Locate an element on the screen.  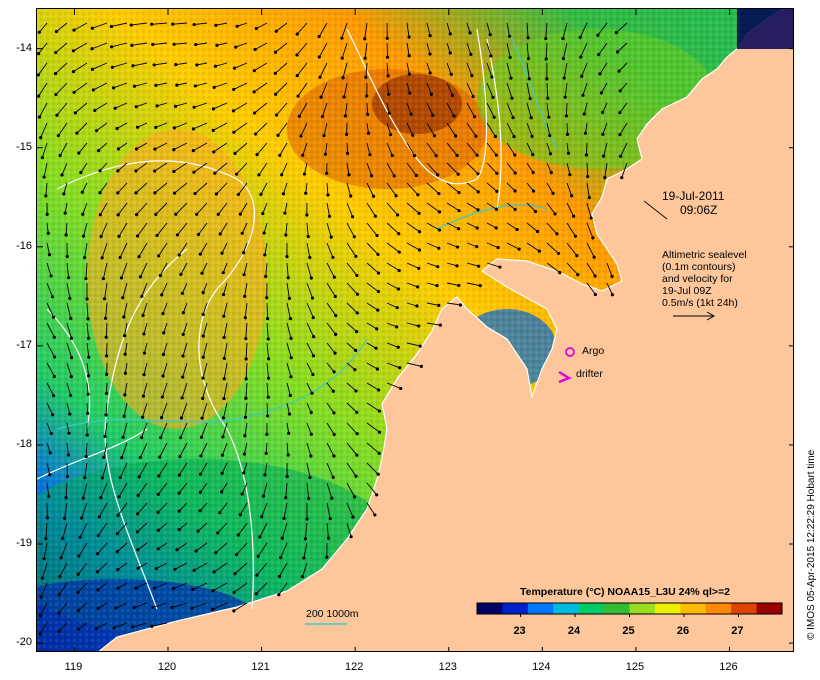
colorbar-tick-label: 23 is located at coordinates (519, 631).